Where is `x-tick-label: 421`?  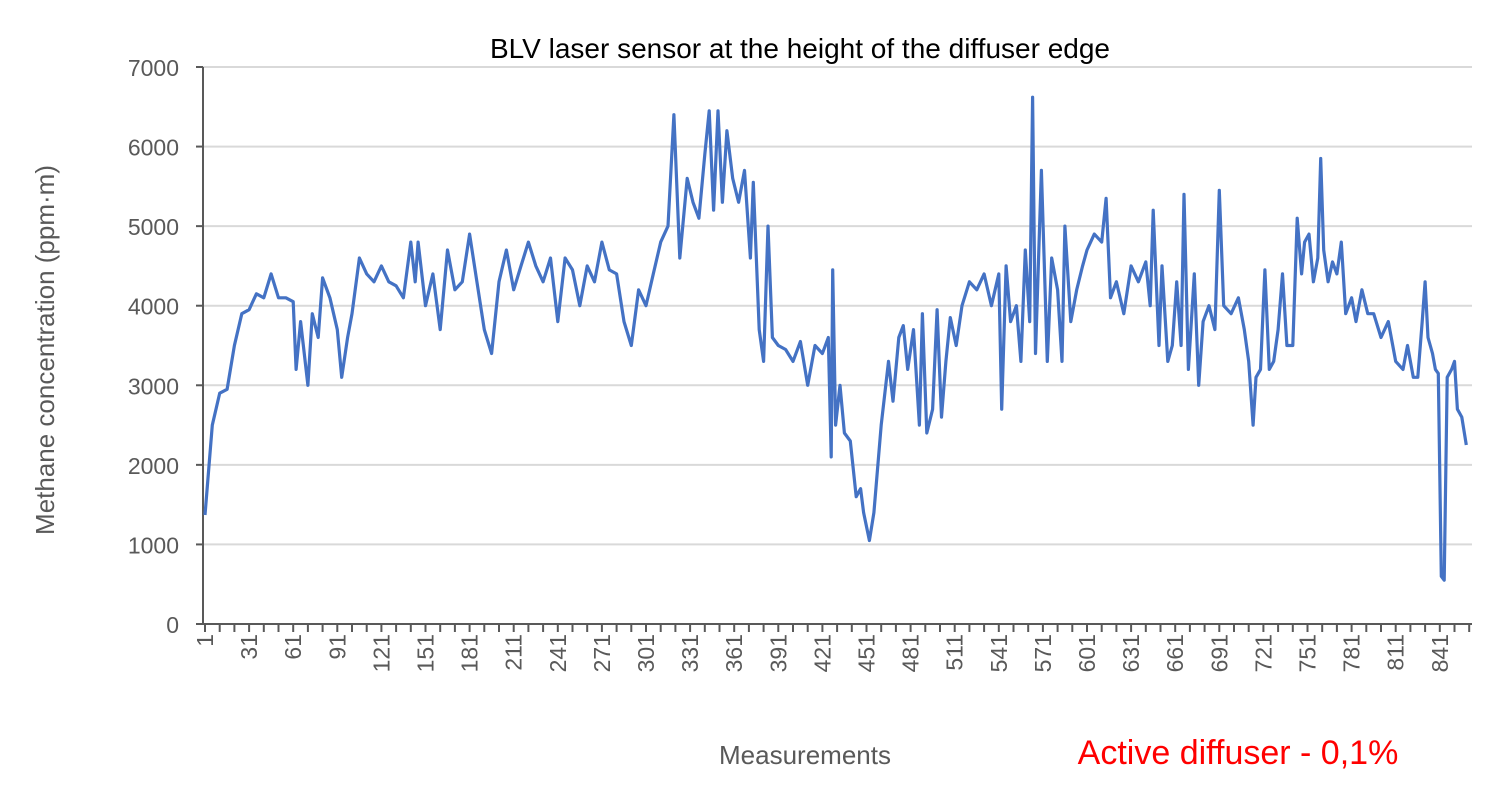
x-tick-label: 421 is located at coordinates (822, 653).